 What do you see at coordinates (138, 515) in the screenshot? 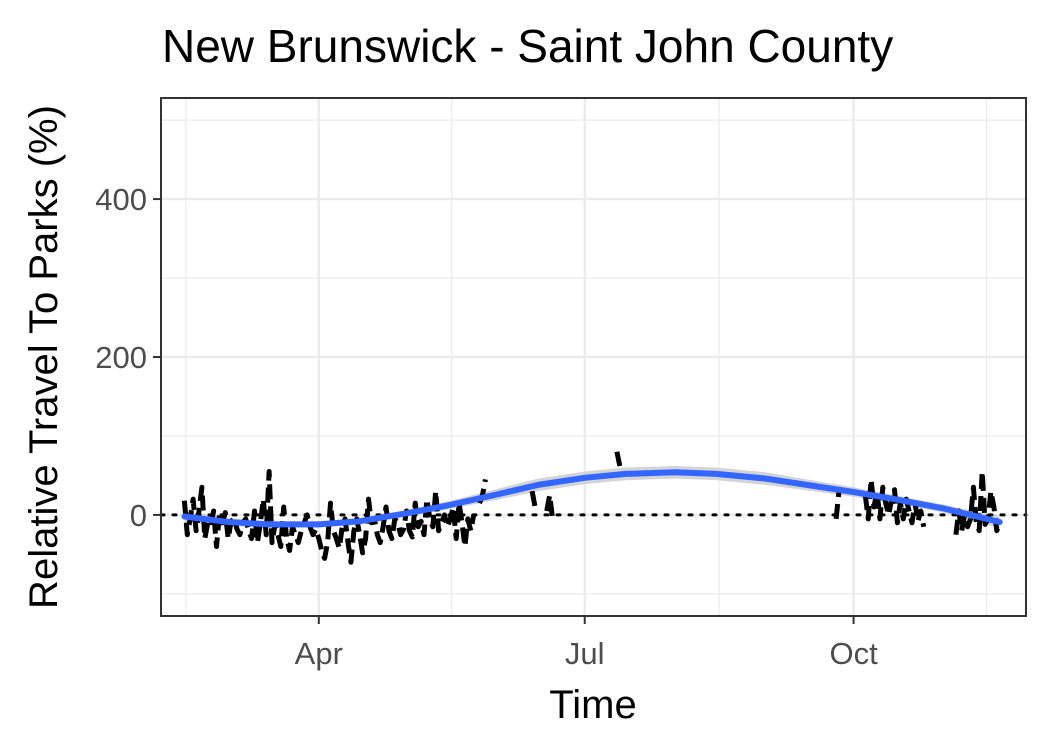
I see `y-tick-label: 0` at bounding box center [138, 515].